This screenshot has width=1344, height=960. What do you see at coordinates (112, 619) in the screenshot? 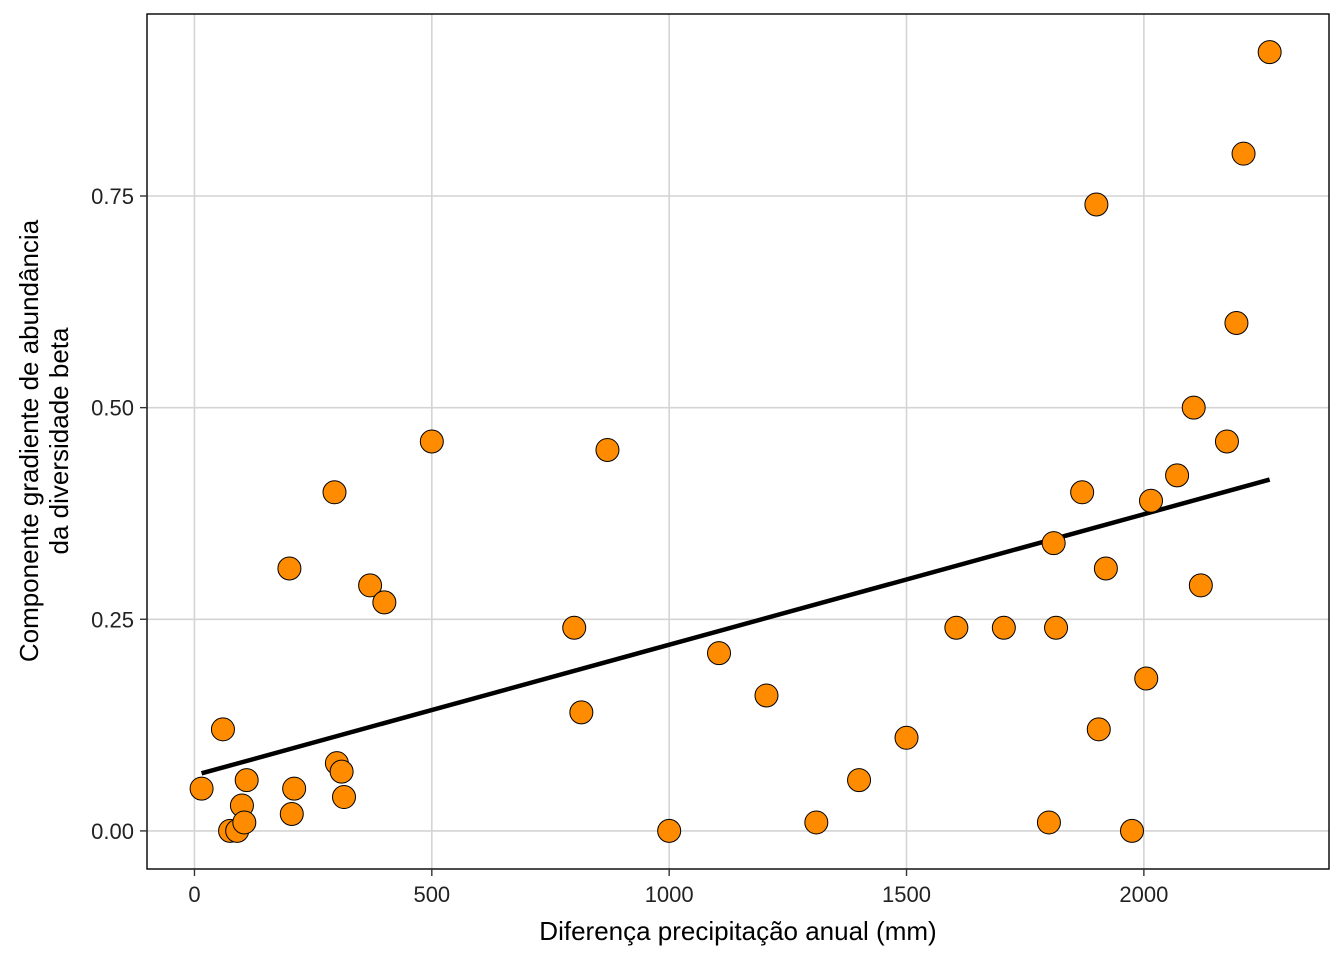
I see `y-tick-label: 0.25` at bounding box center [112, 619].